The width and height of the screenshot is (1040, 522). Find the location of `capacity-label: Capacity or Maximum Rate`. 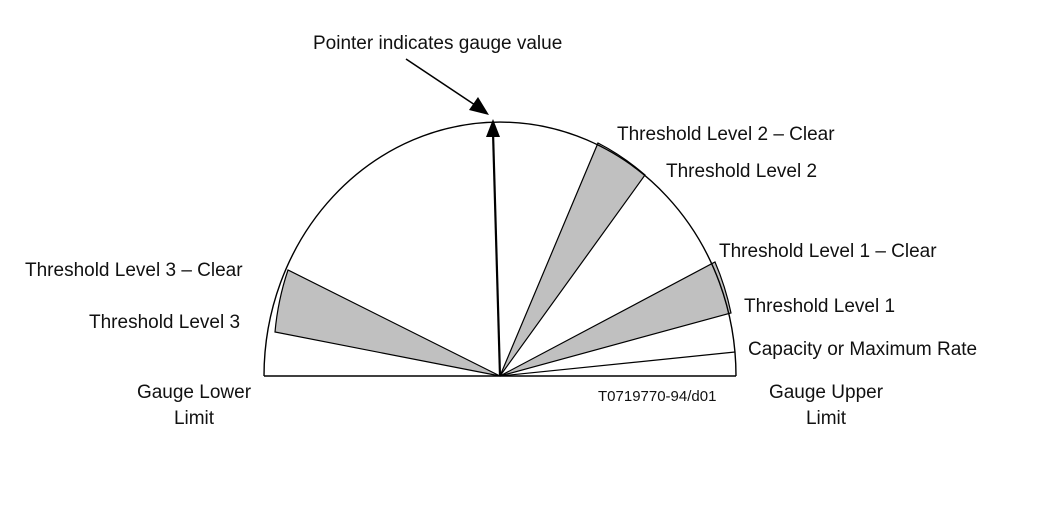

capacity-label: Capacity or Maximum Rate is located at coordinates (862, 349).